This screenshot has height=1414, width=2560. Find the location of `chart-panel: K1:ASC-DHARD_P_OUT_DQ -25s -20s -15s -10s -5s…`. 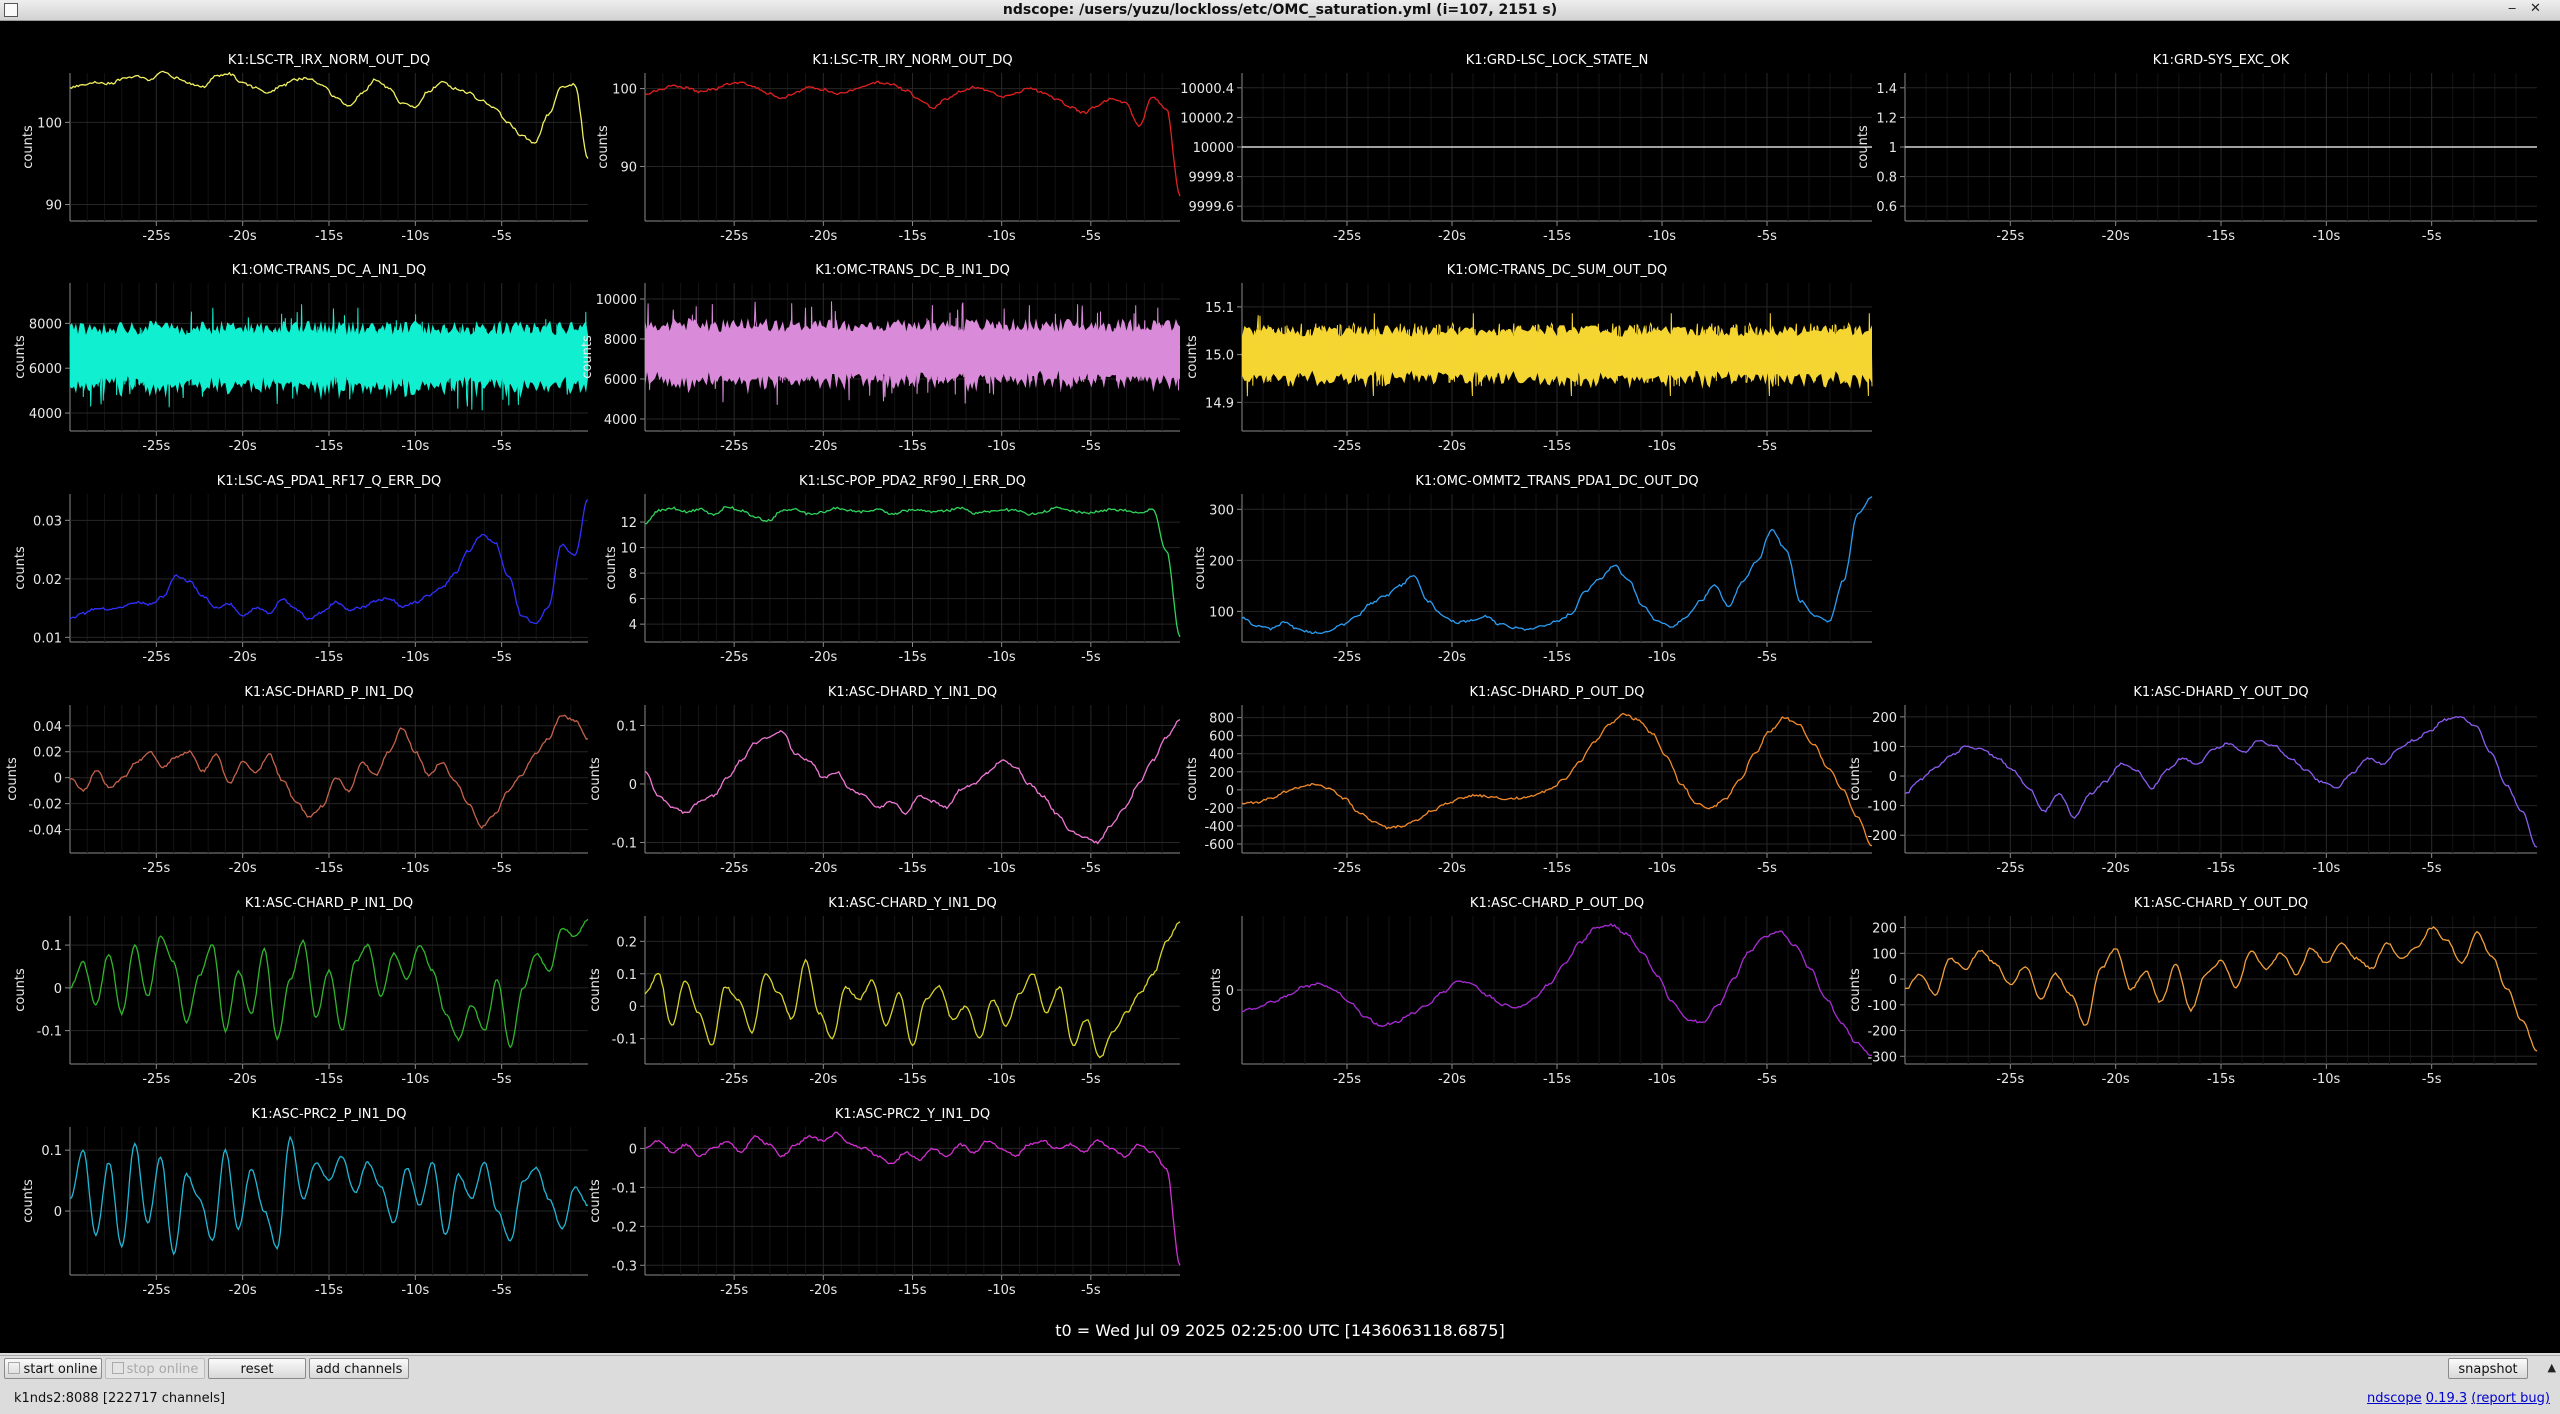

chart-panel: K1:ASC-DHARD_P_OUT_DQ -25s -20s -15s -10s -5s… is located at coordinates (1529, 780).